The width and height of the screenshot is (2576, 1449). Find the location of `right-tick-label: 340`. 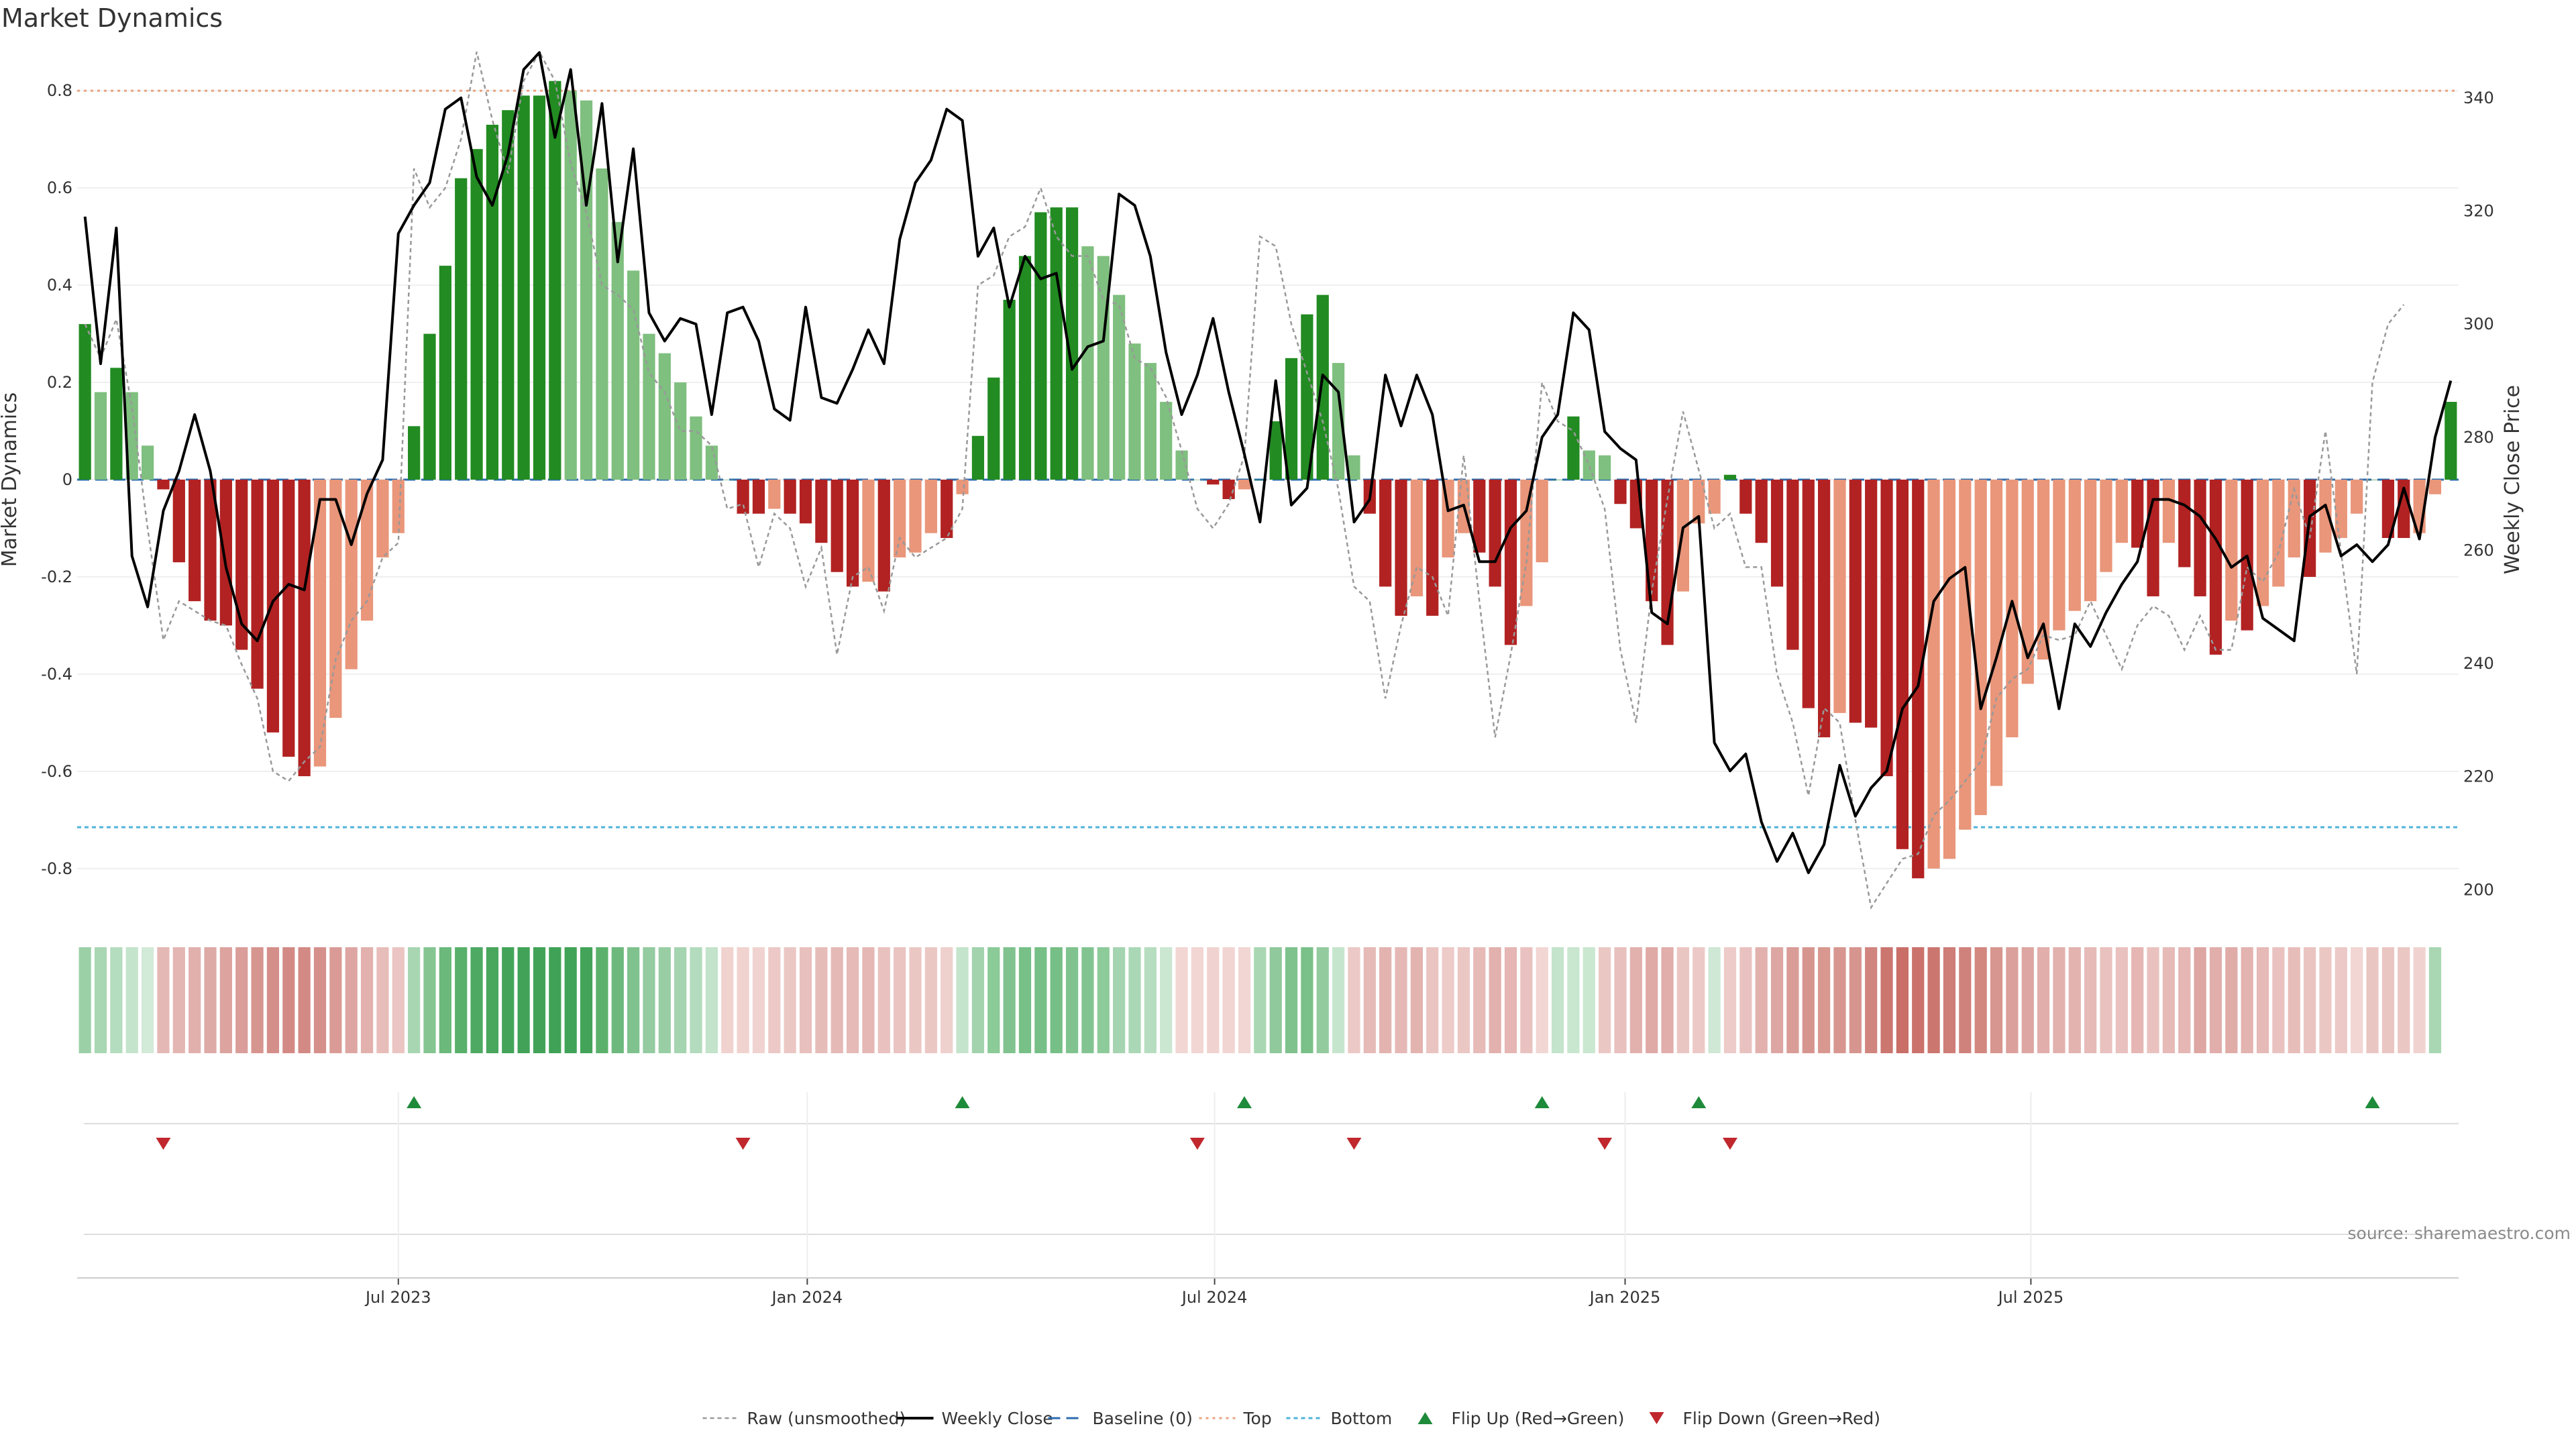

right-tick-label: 340 is located at coordinates (2478, 98).